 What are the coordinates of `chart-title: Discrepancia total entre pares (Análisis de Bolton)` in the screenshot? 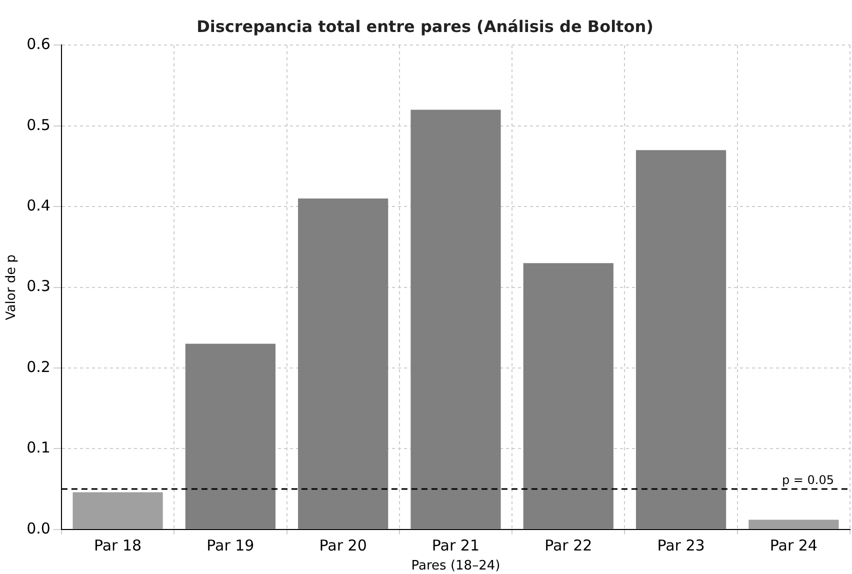 It's located at (425, 26).